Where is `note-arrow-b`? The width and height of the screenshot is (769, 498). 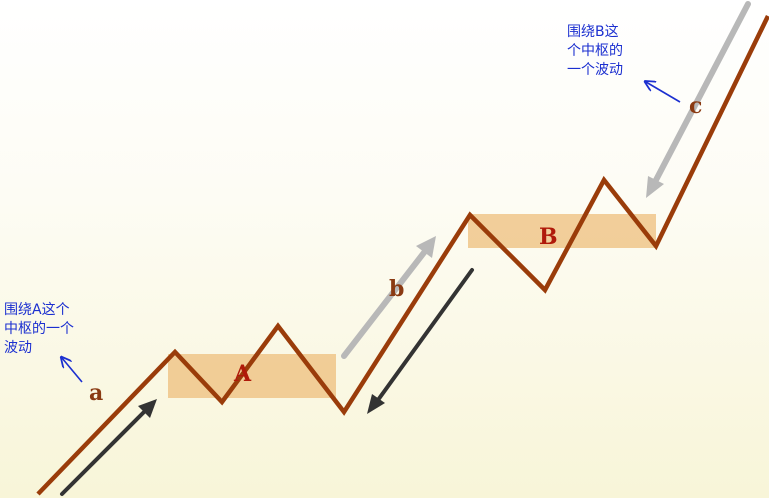 note-arrow-b is located at coordinates (663, 92).